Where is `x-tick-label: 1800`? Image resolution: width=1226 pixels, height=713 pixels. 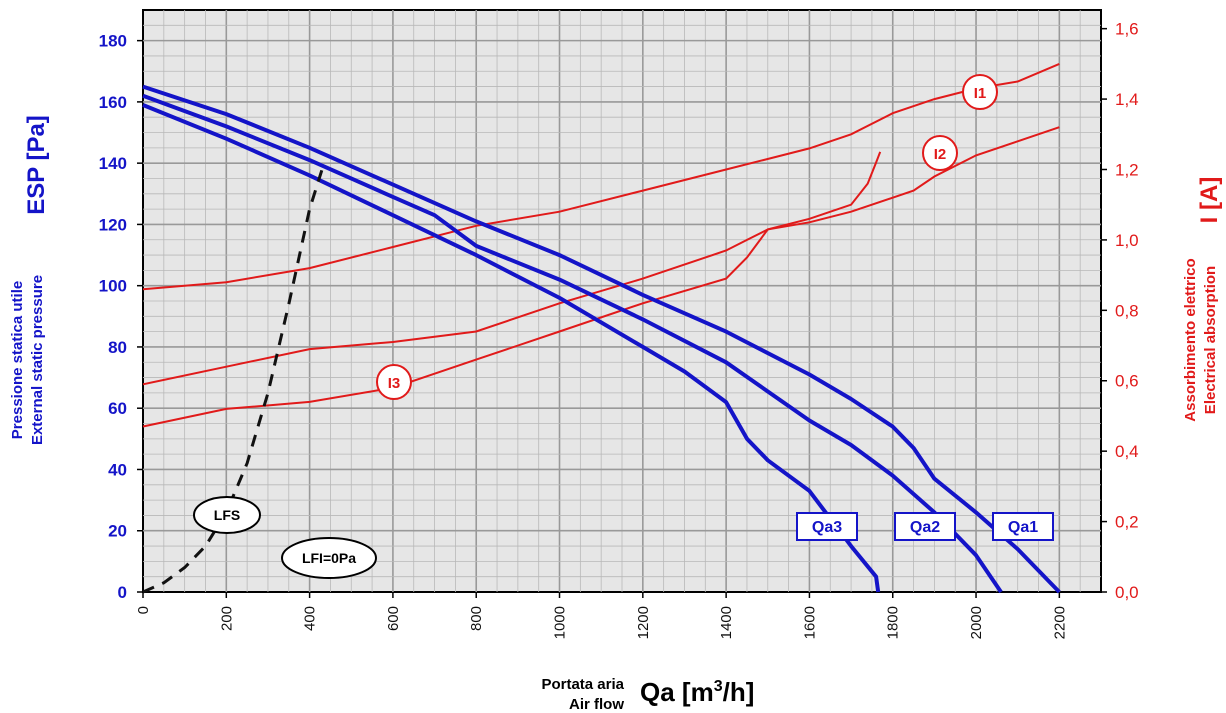 x-tick-label: 1800 is located at coordinates (893, 622).